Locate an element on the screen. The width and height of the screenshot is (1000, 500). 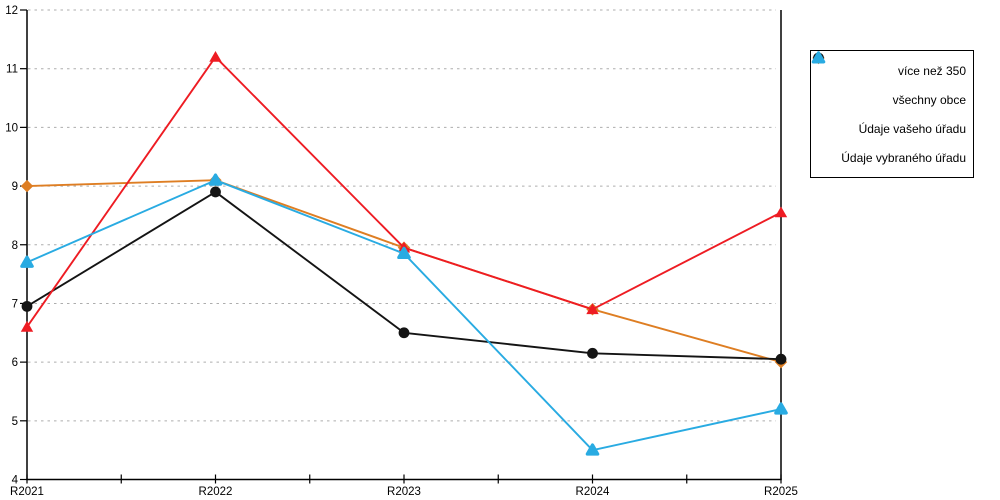
y-tick-label: 9 is located at coordinates (15, 187).